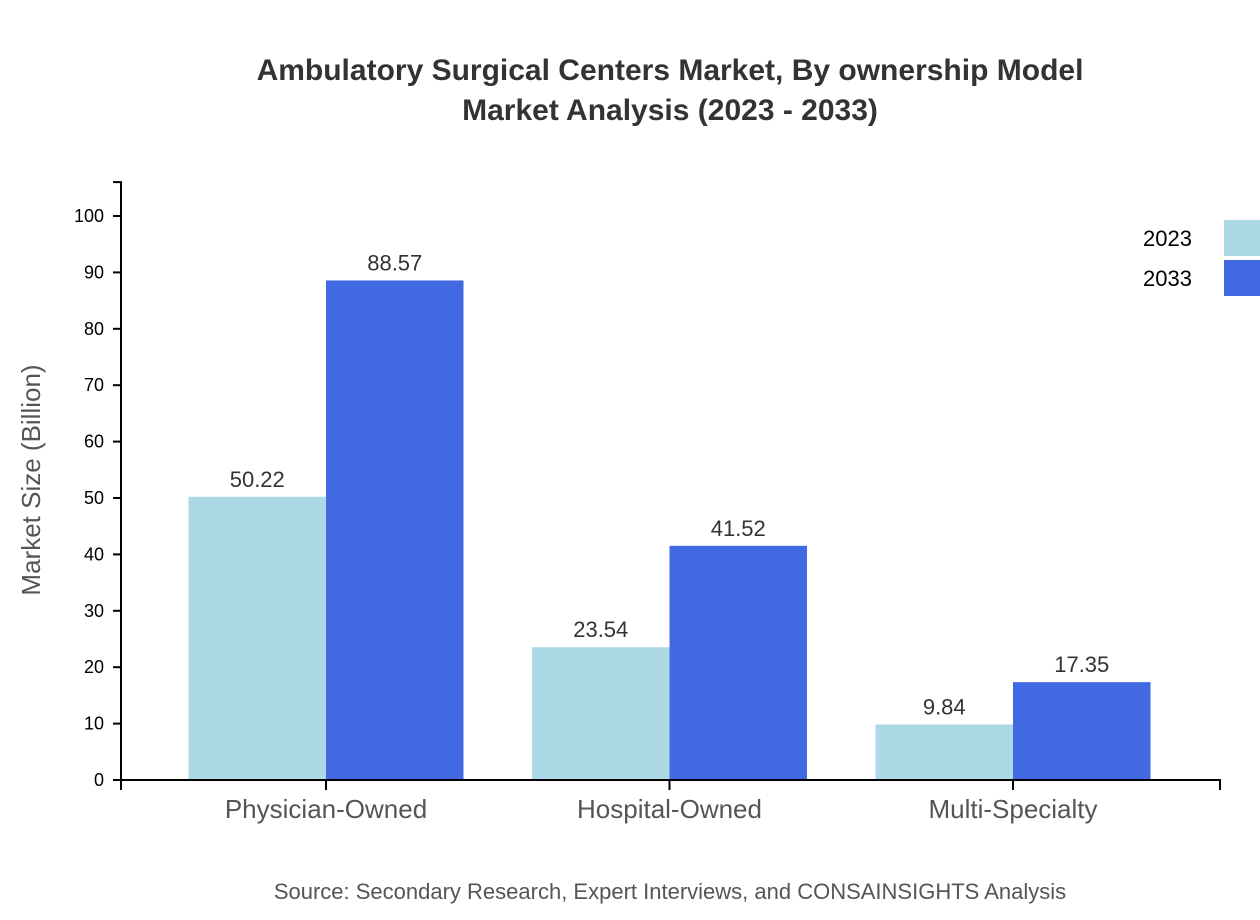  Describe the element at coordinates (94, 498) in the screenshot. I see `y-tick-label: 50` at that location.